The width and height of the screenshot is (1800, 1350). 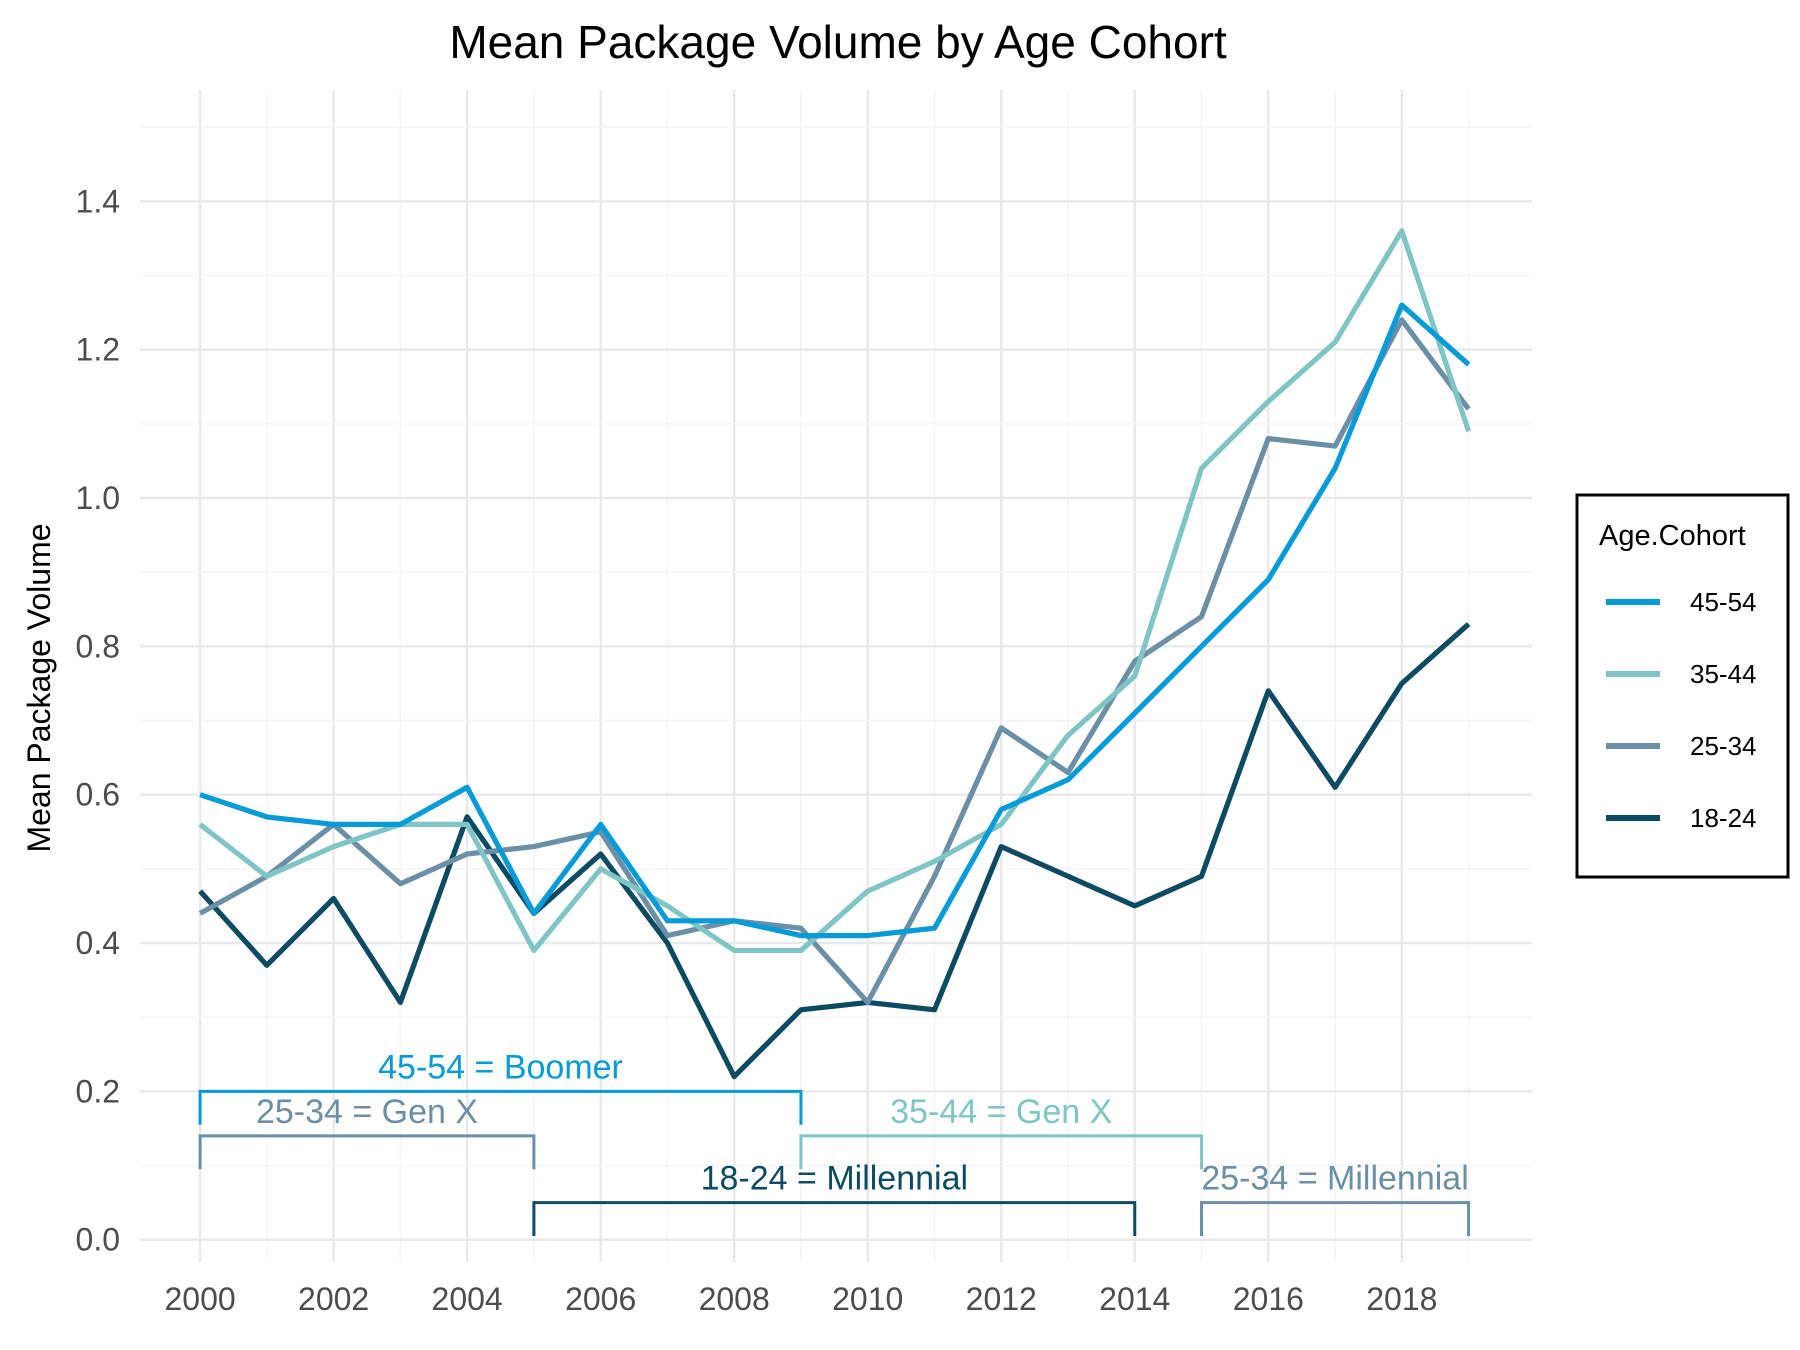 I want to click on bracket-label: 45-54 = Boomer, so click(x=500, y=1067).